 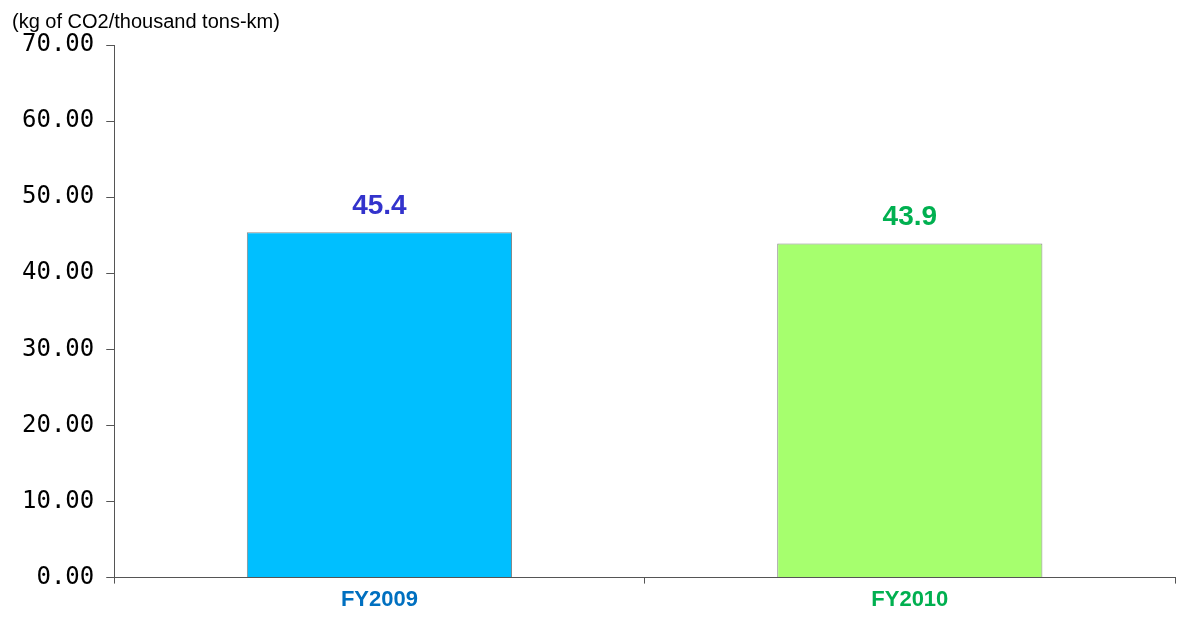 What do you see at coordinates (146, 21) in the screenshot?
I see `y-axis-title: (kg of CO2/thousand tons-km)` at bounding box center [146, 21].